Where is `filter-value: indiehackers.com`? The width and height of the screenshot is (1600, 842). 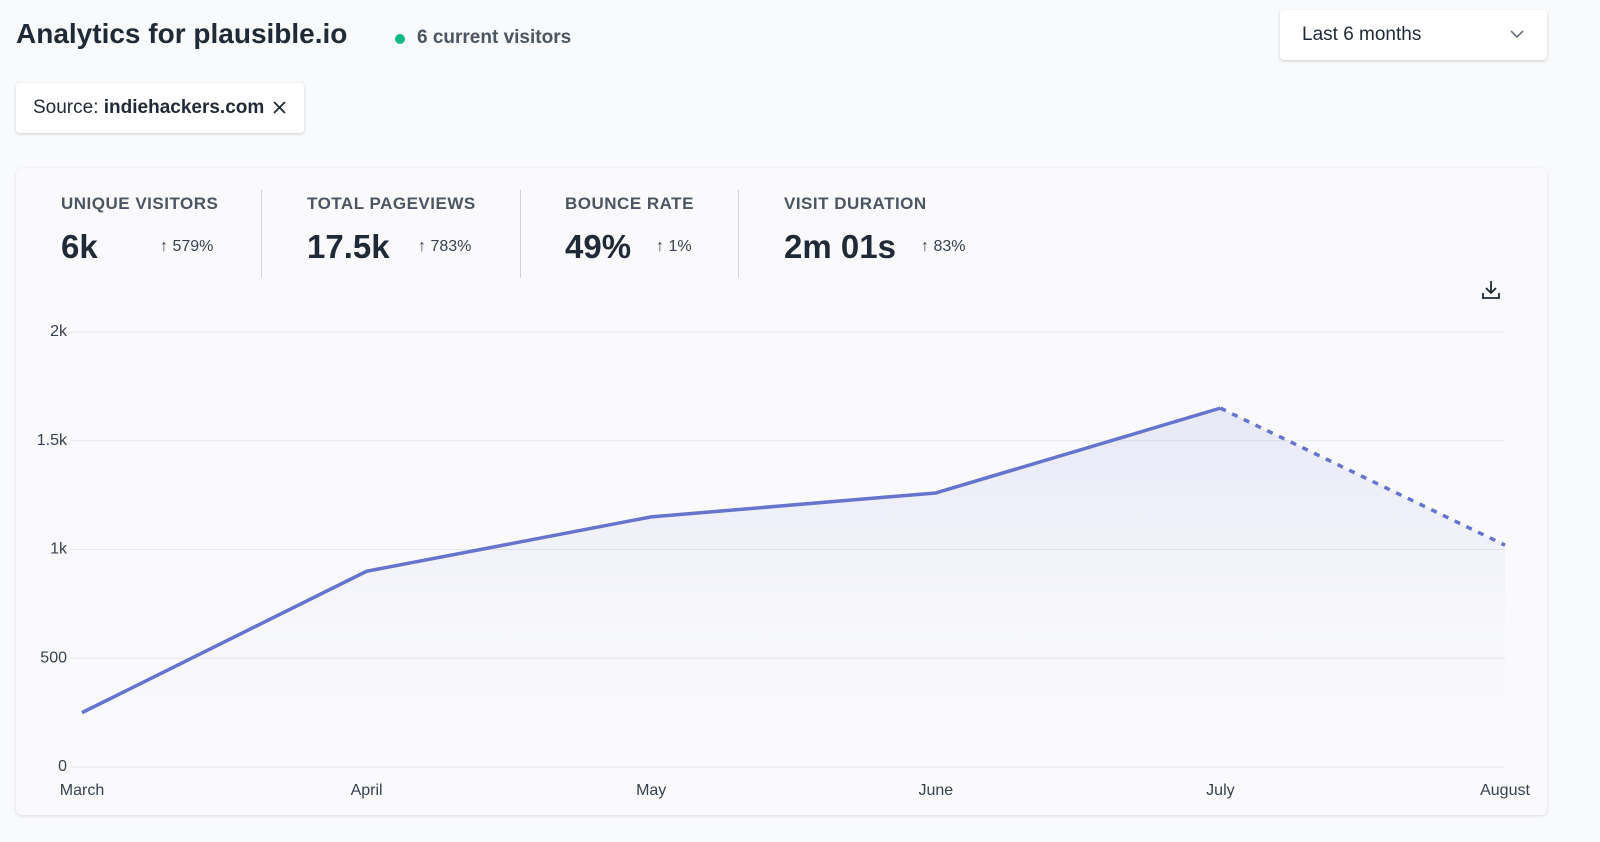
filter-value: indiehackers.com is located at coordinates (184, 107).